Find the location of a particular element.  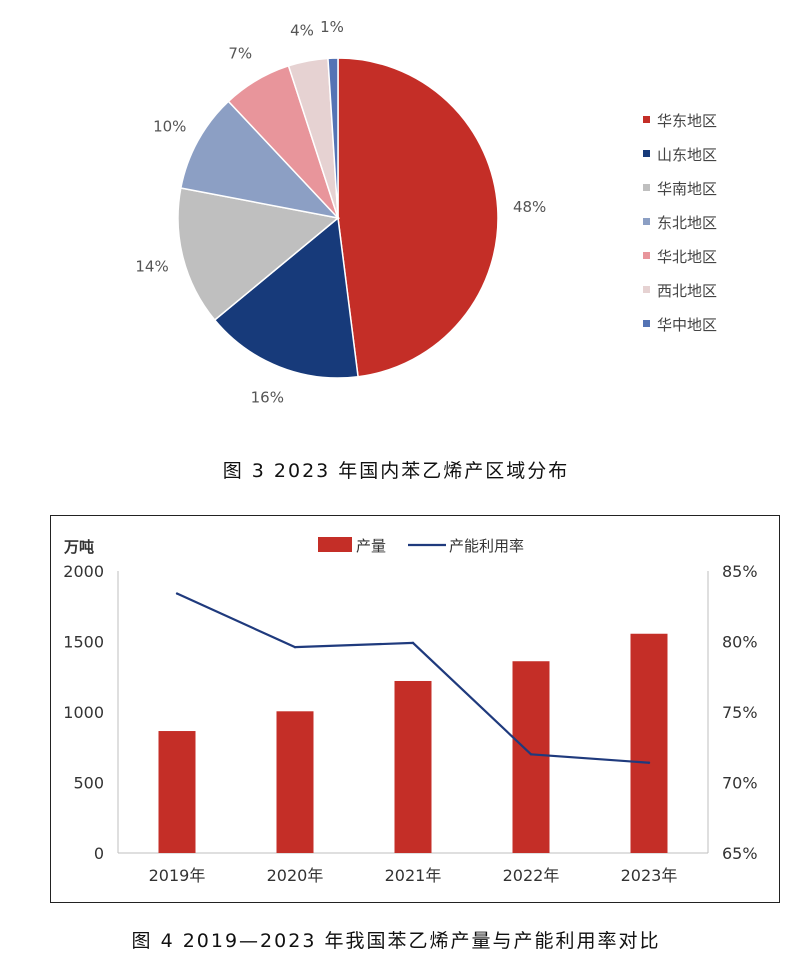

y-tick-label: 0 is located at coordinates (99, 853).